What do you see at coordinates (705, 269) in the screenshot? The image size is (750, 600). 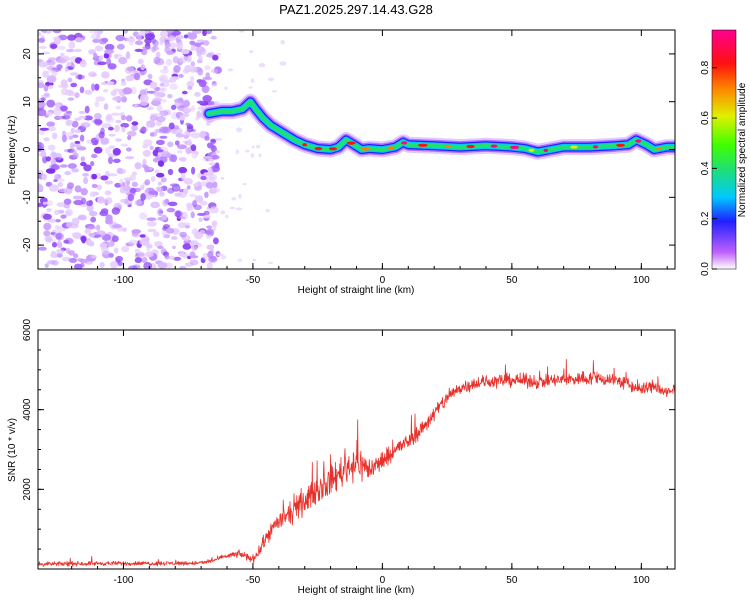 I see `colorbar-tick-label: 0.0` at bounding box center [705, 269].